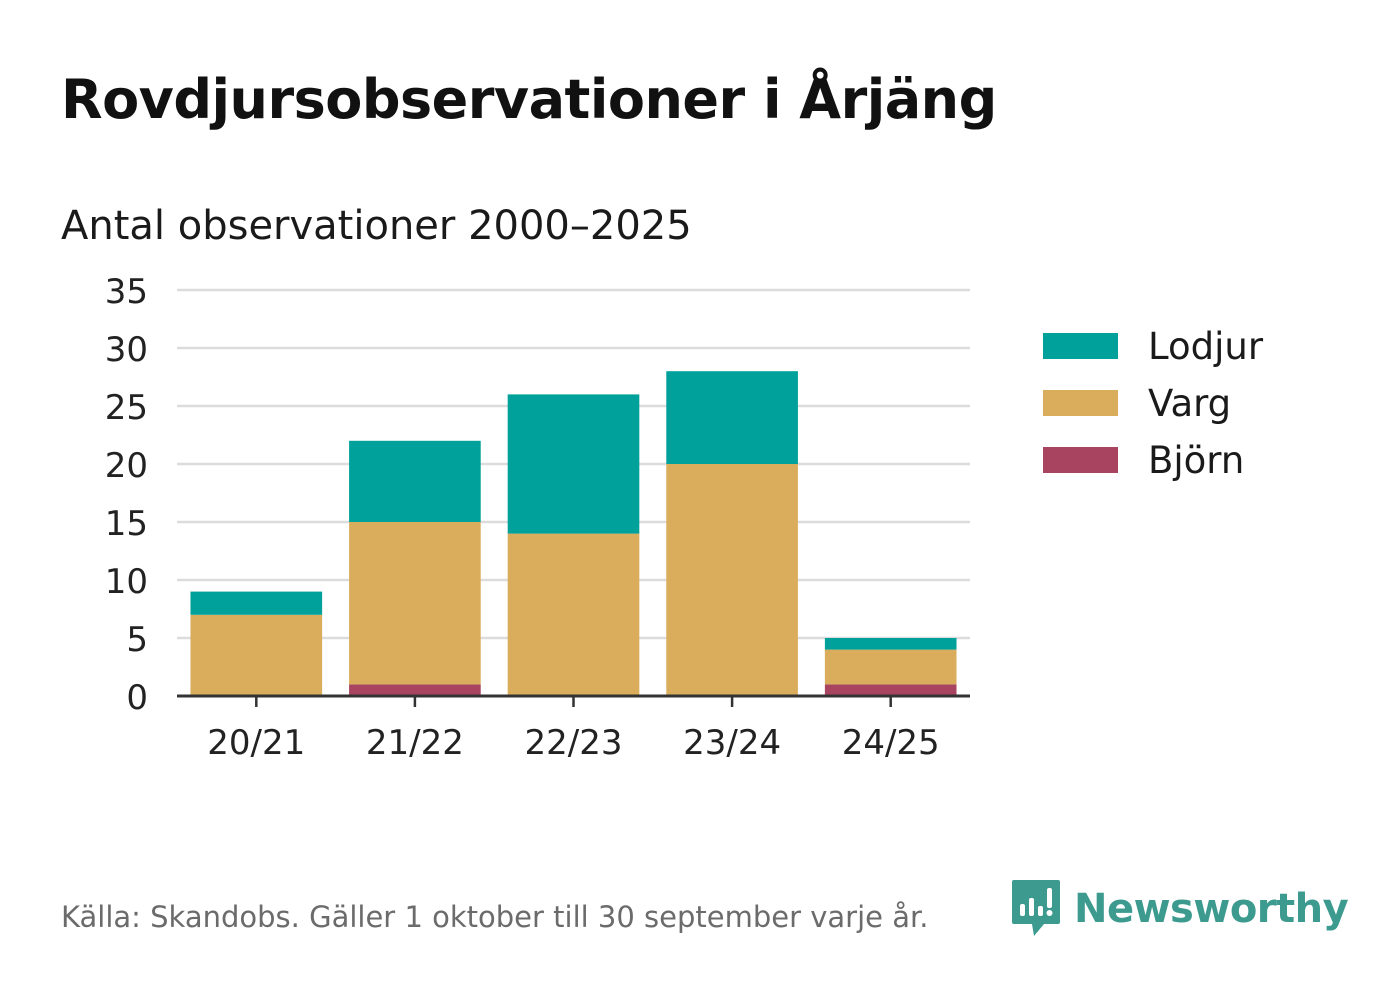 The width and height of the screenshot is (1382, 999). I want to click on x-tick-label: 21/22, so click(415, 743).